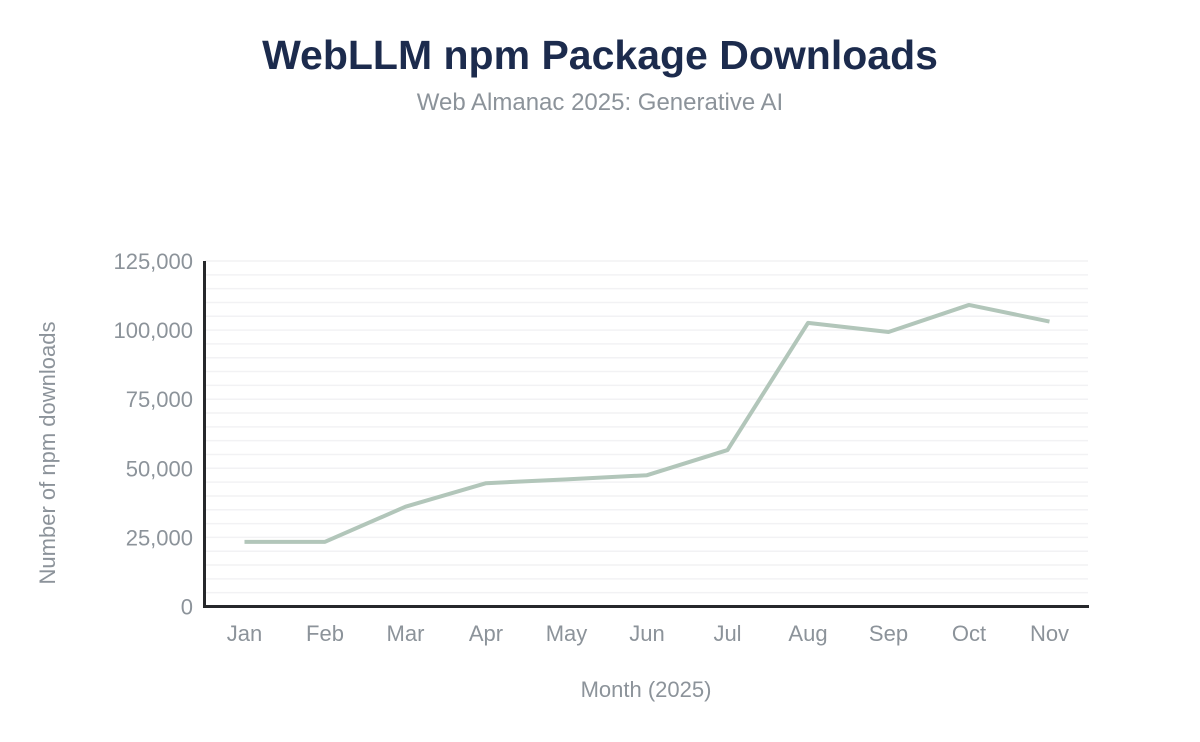 This screenshot has width=1200, height=742. Describe the element at coordinates (567, 633) in the screenshot. I see `x-tick-label: May` at that location.